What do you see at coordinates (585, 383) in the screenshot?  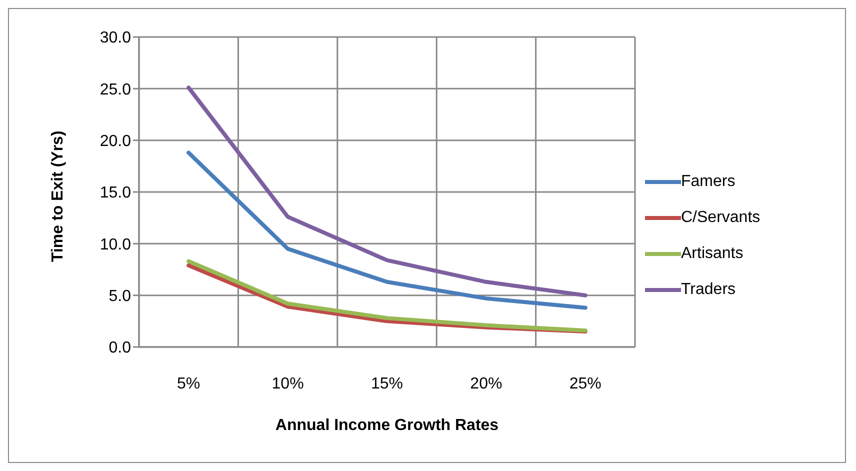 I see `x-tick-label: 25%` at bounding box center [585, 383].